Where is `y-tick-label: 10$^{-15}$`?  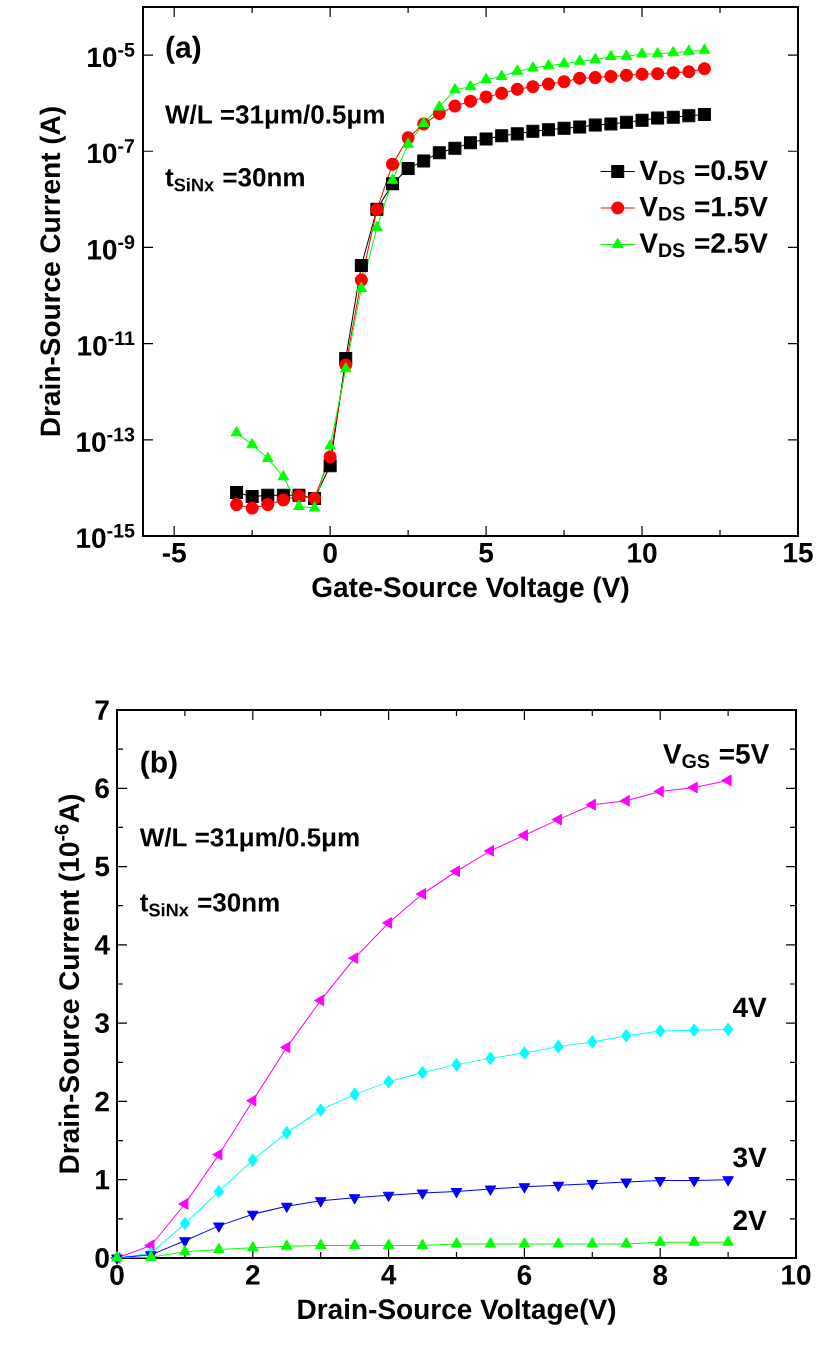 y-tick-label: 10$^{-15}$ is located at coordinates (106, 536).